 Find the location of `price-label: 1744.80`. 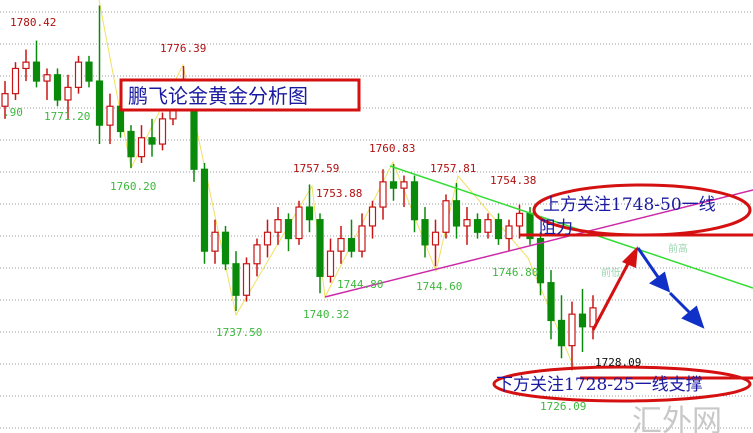

price-label: 1744.80 is located at coordinates (360, 284).